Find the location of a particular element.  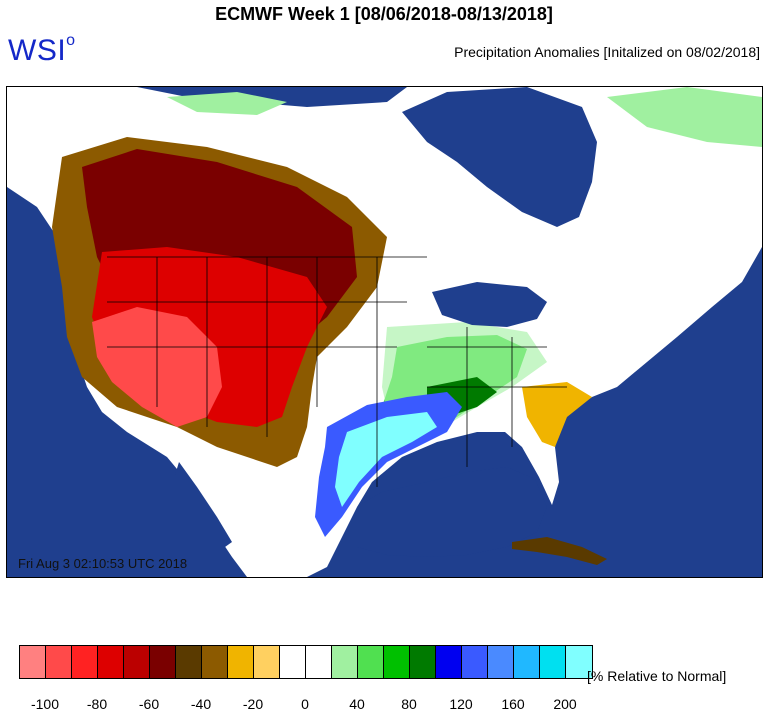

wet-anomaly-northeast is located at coordinates (684, 117).